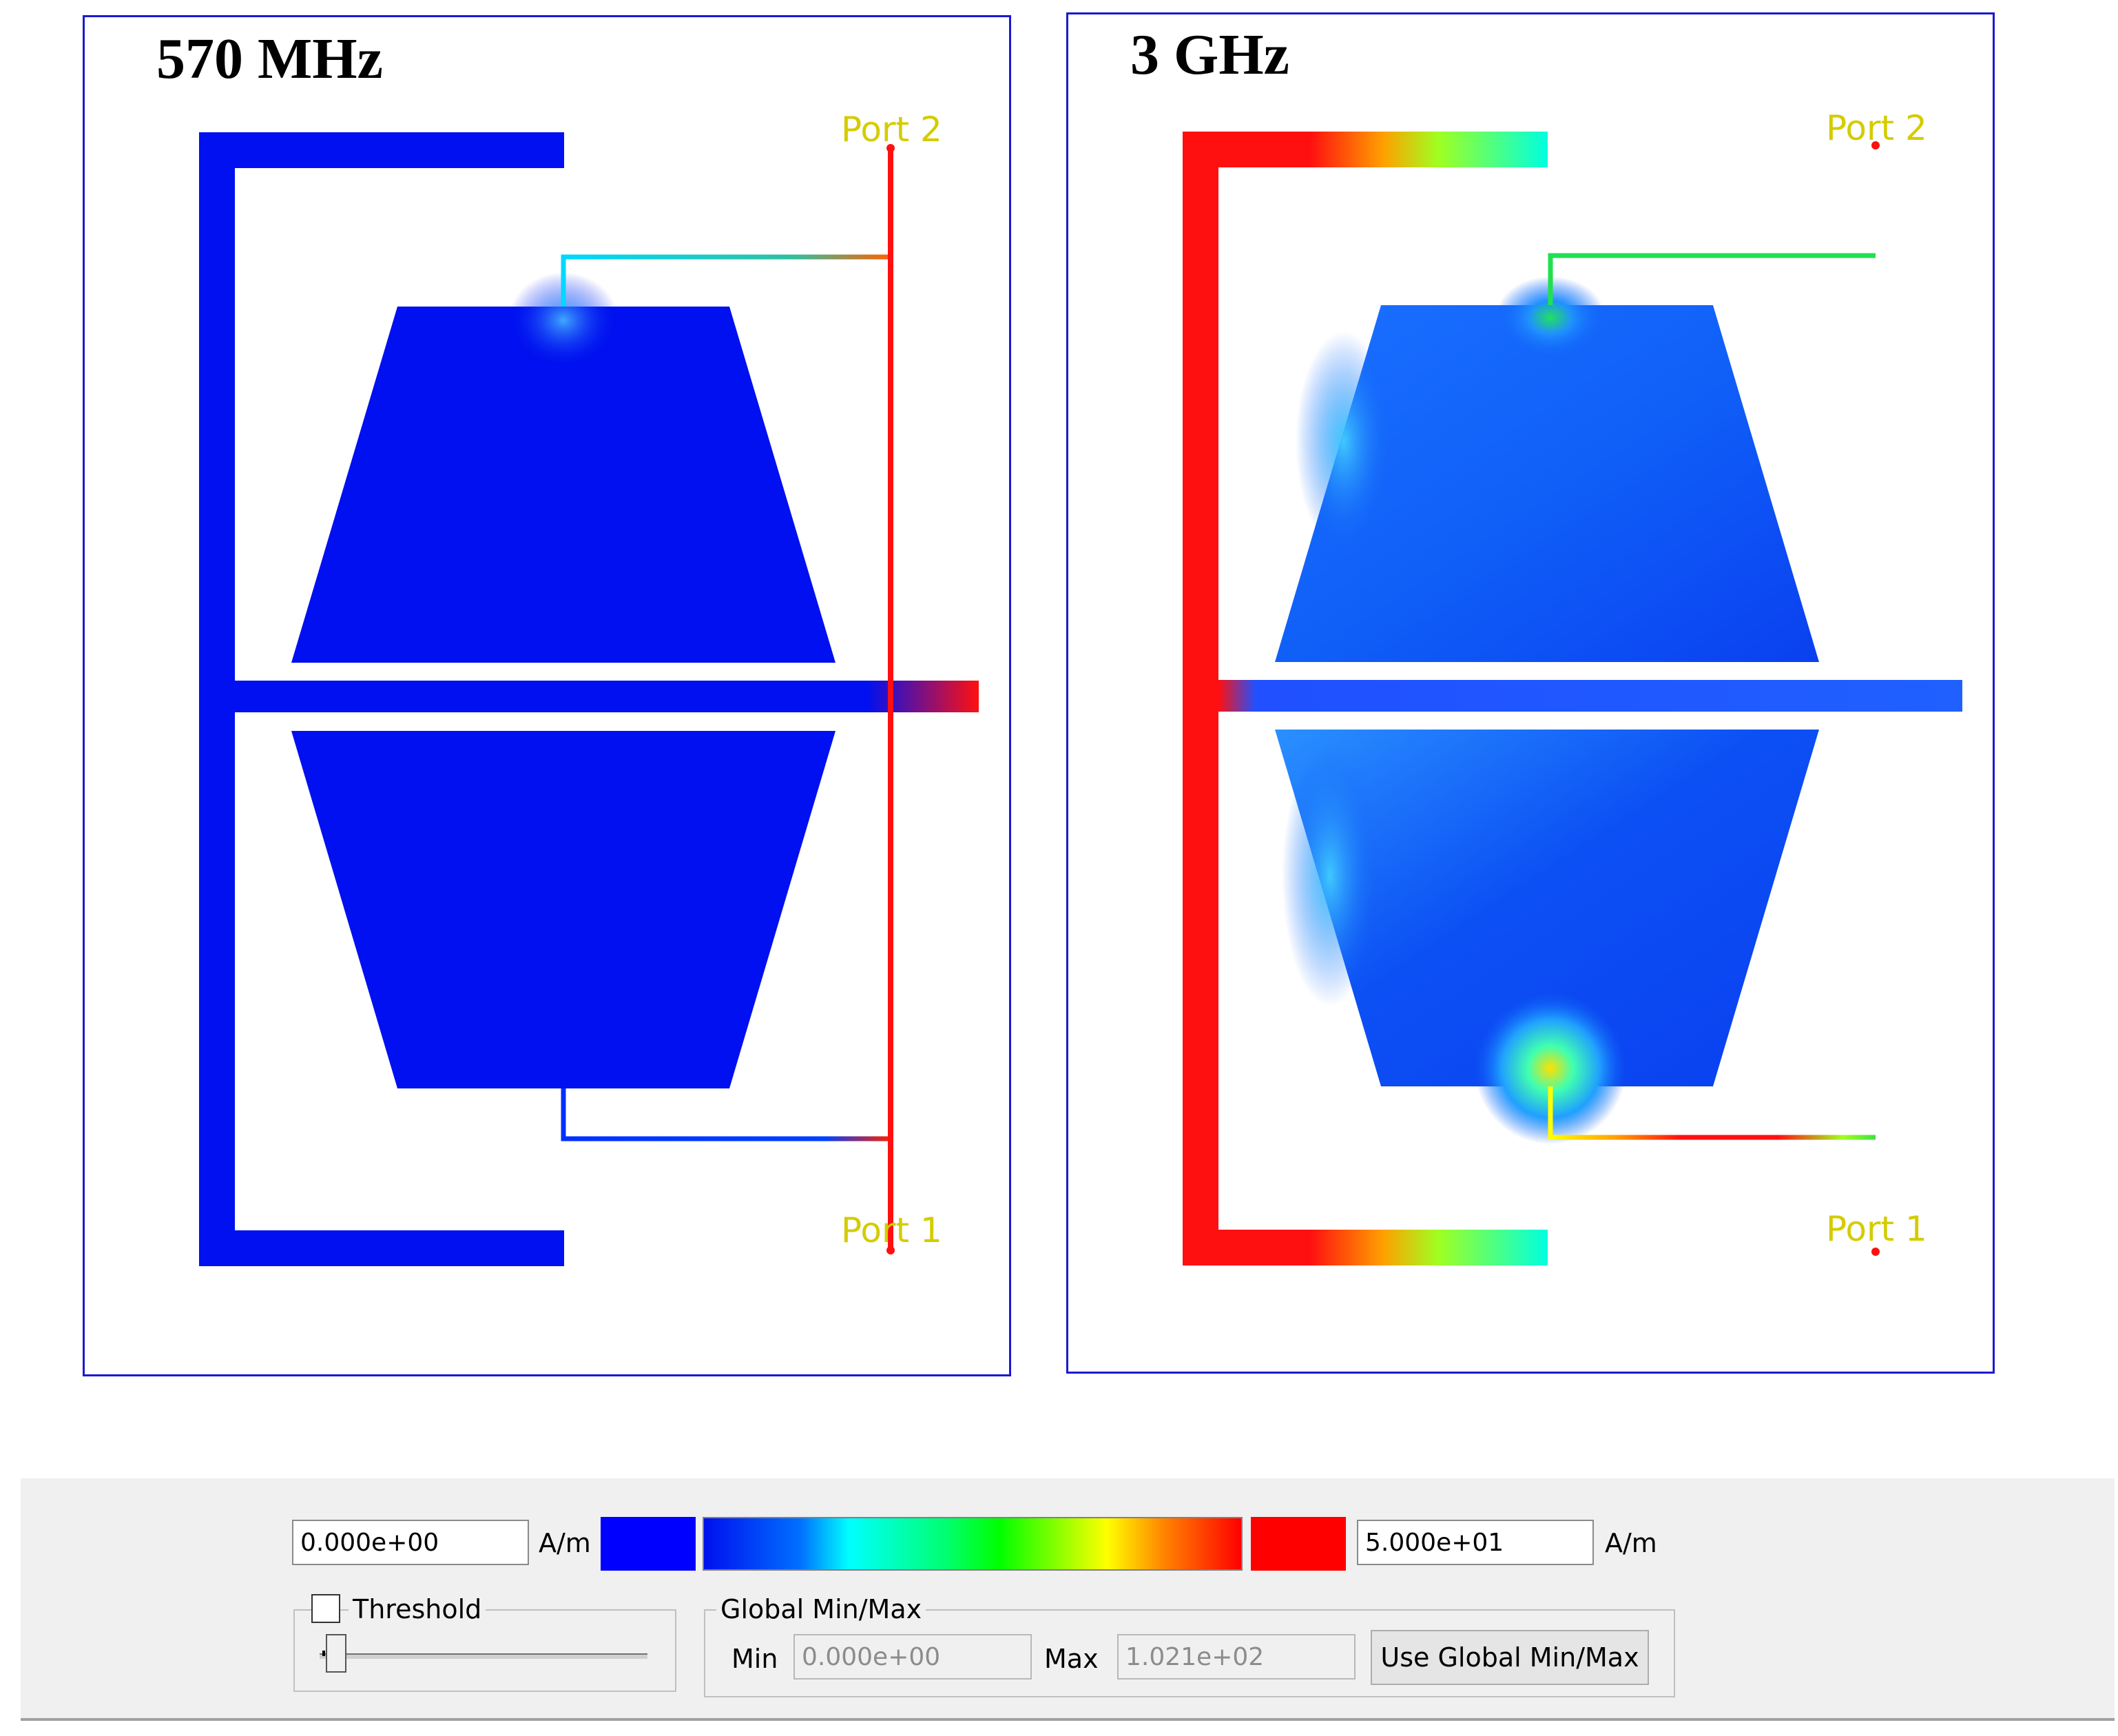 The width and height of the screenshot is (2118, 1736). Describe the element at coordinates (1631, 1543) in the screenshot. I see `max-unit-label: A/m` at that location.